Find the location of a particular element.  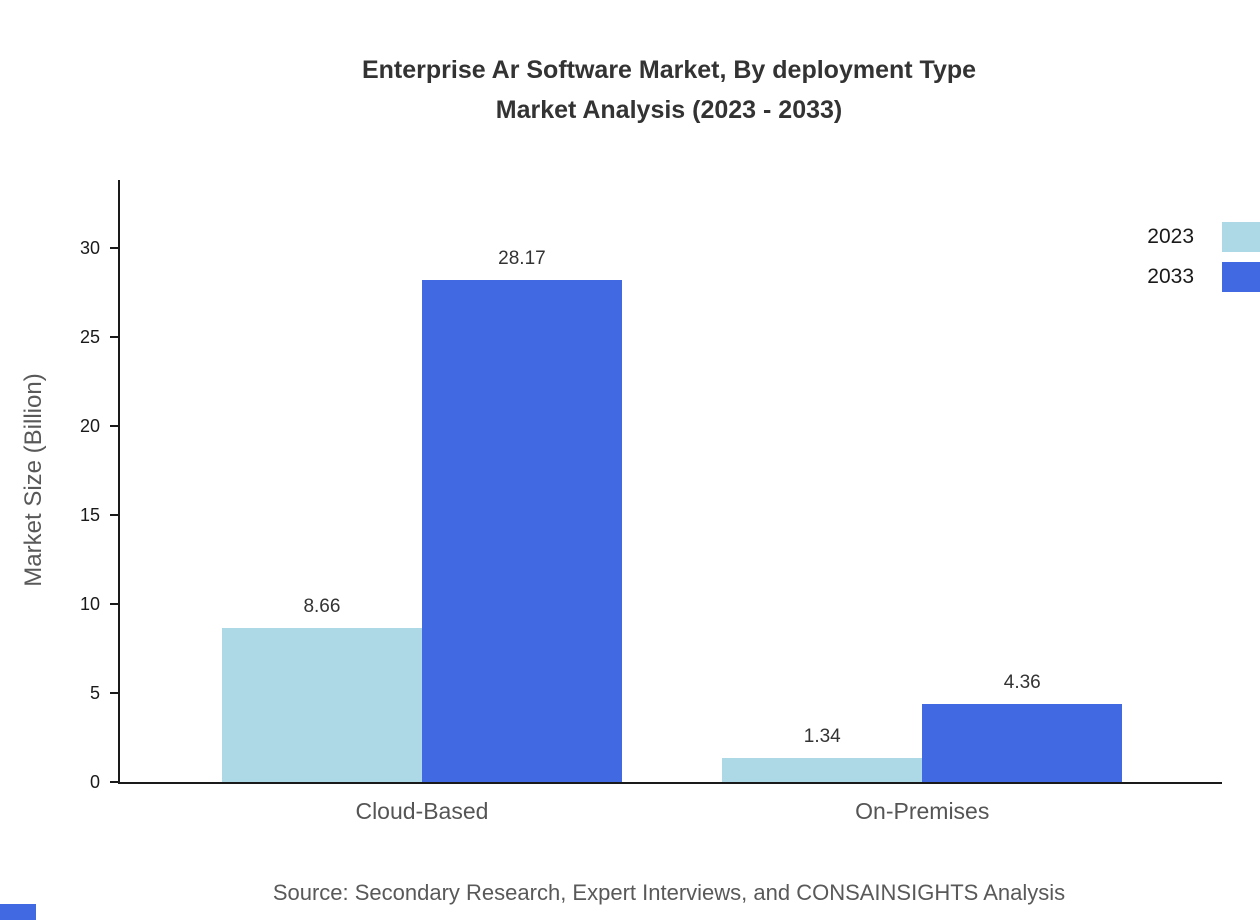

y-axis-tick-label: 5 is located at coordinates (94, 692).